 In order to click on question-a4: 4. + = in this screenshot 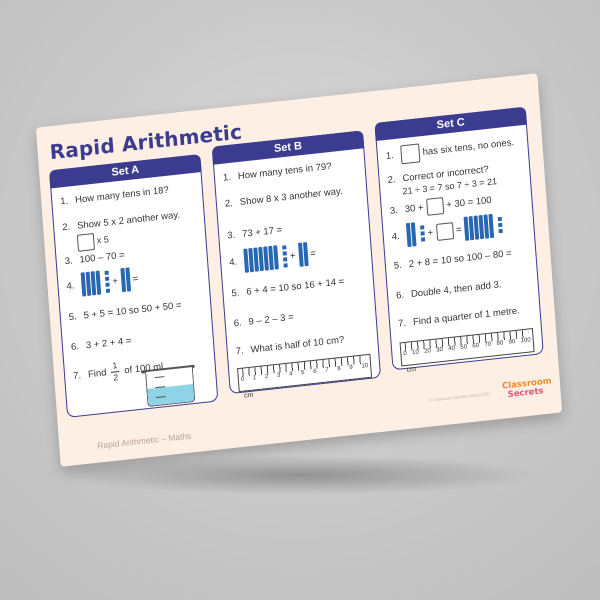, I will do `click(102, 282)`.